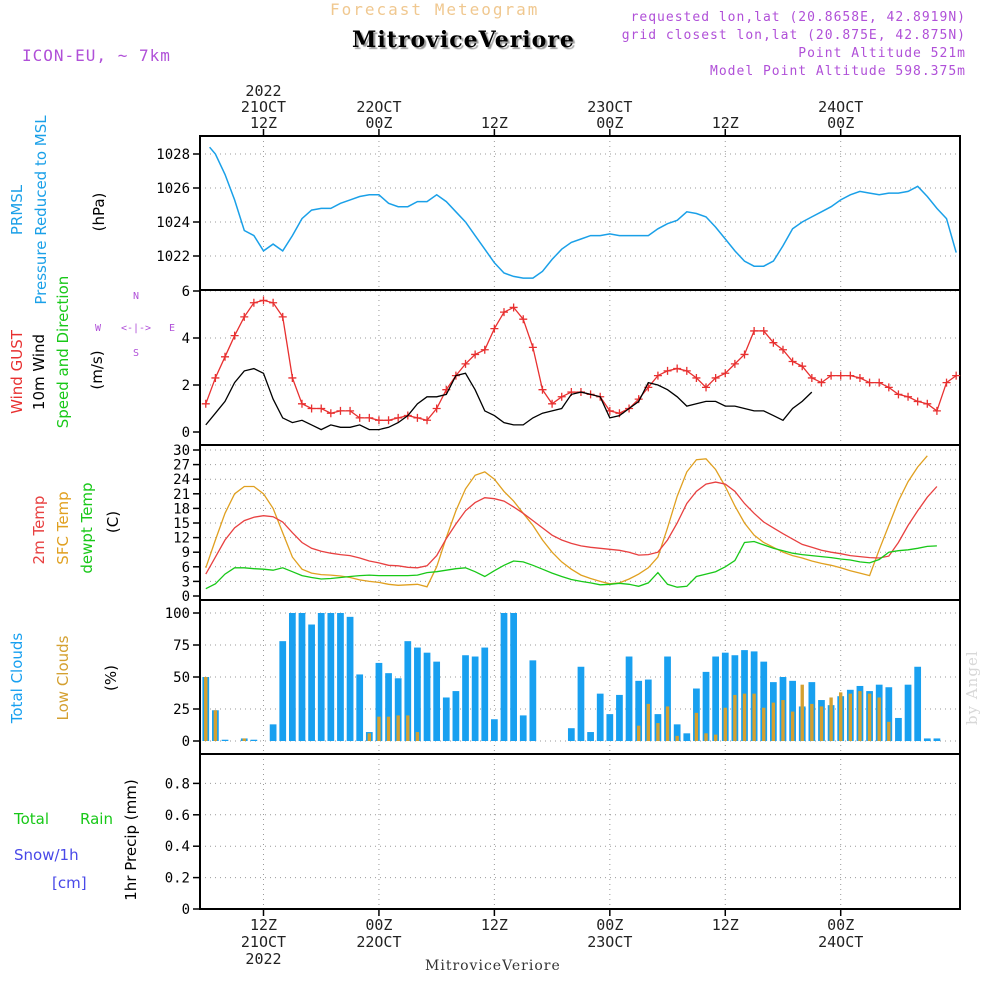  What do you see at coordinates (583, 212) in the screenshot?
I see `pressure-line` at bounding box center [583, 212].